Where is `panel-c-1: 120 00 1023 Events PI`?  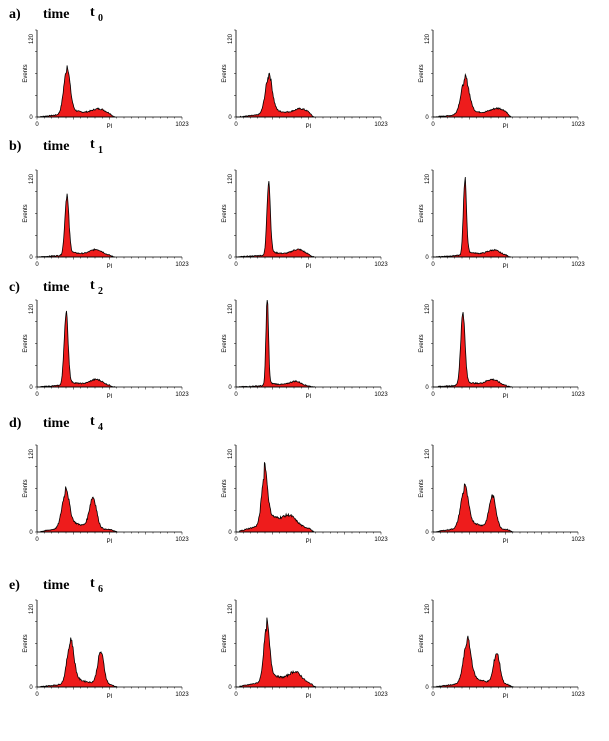
panel-c-1: 120 00 1023 Events PI is located at coordinates (106, 349).